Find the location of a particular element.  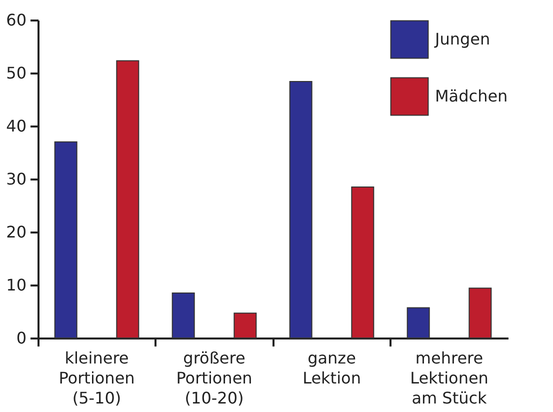

y-tick-label: 50 is located at coordinates (16, 73).